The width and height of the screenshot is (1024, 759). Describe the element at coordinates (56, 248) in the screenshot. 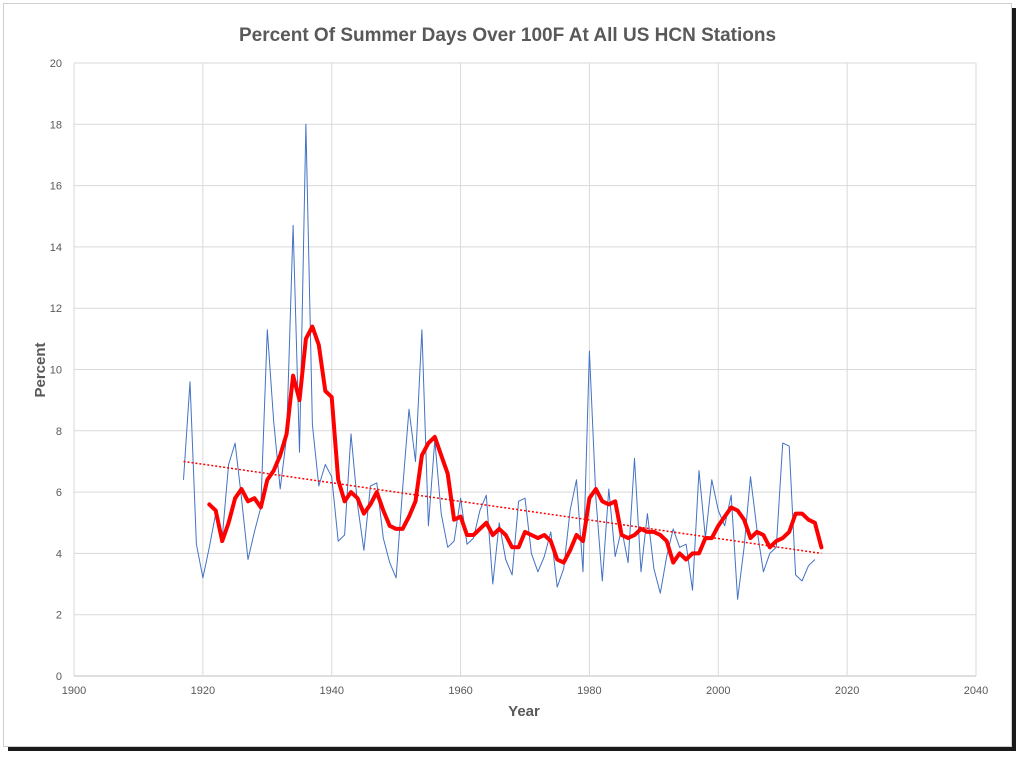

I see `y-tick-label: 14` at that location.